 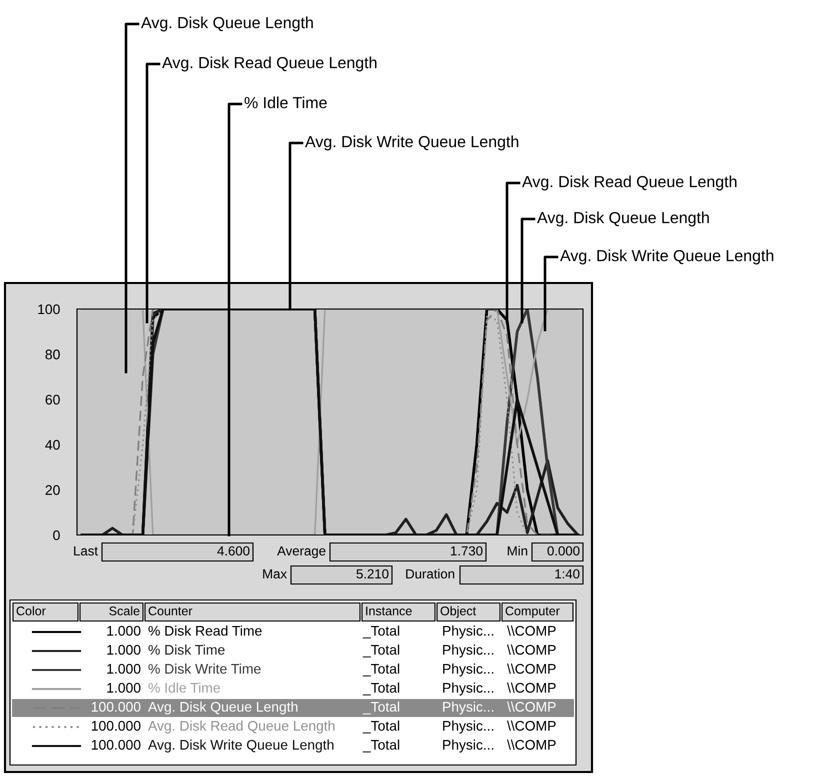 I want to click on text: Duration, so click(x=430, y=573).